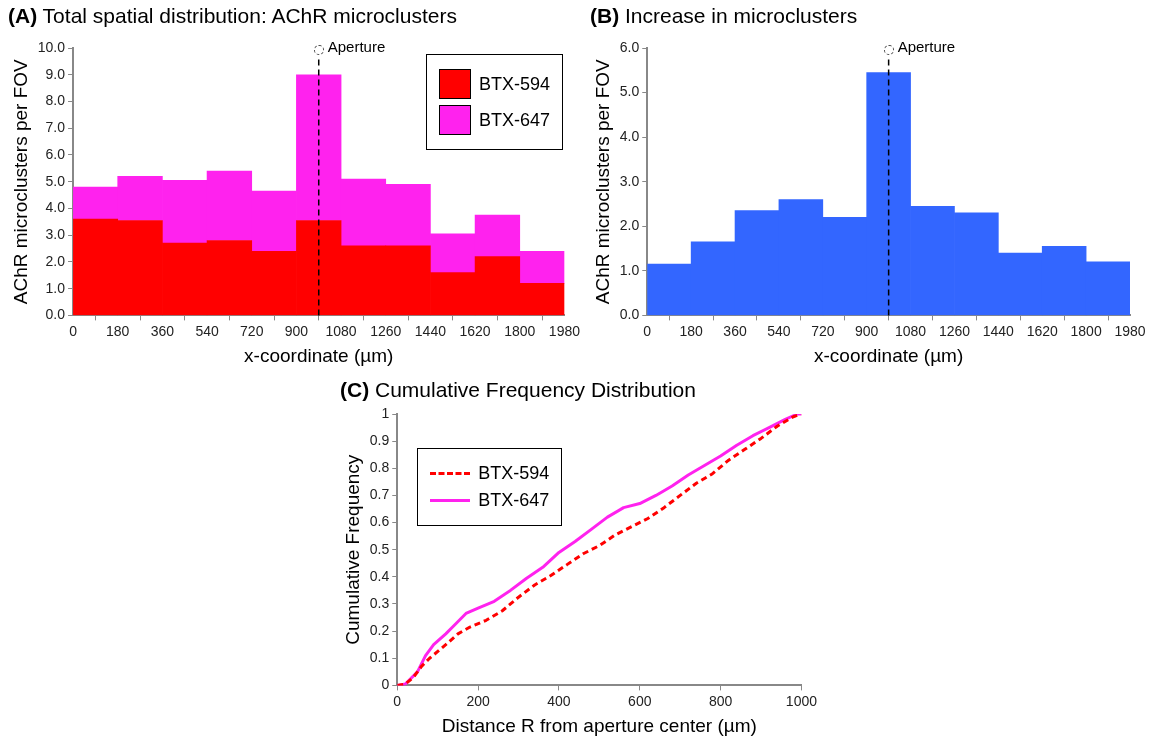 The height and width of the screenshot is (742, 1154). What do you see at coordinates (599, 725) in the screenshot?
I see `x-axis-title: Distance R from aperture center (µm)` at bounding box center [599, 725].